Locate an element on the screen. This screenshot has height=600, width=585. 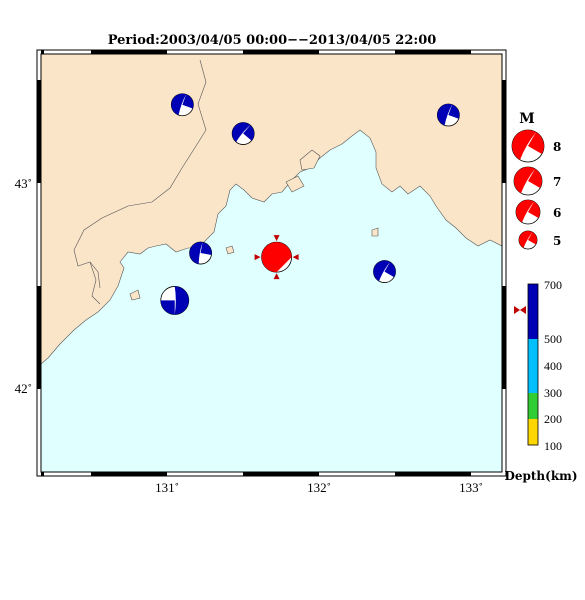
magnitude-legend-label: 8 is located at coordinates (557, 147).